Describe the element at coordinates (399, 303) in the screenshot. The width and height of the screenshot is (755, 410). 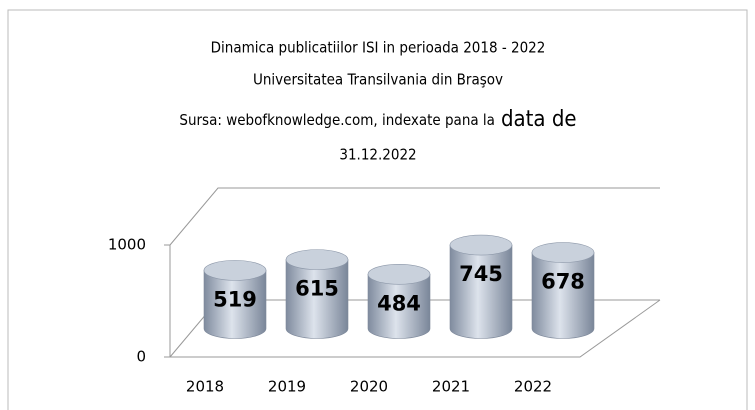
I see `value-label: 484` at that location.